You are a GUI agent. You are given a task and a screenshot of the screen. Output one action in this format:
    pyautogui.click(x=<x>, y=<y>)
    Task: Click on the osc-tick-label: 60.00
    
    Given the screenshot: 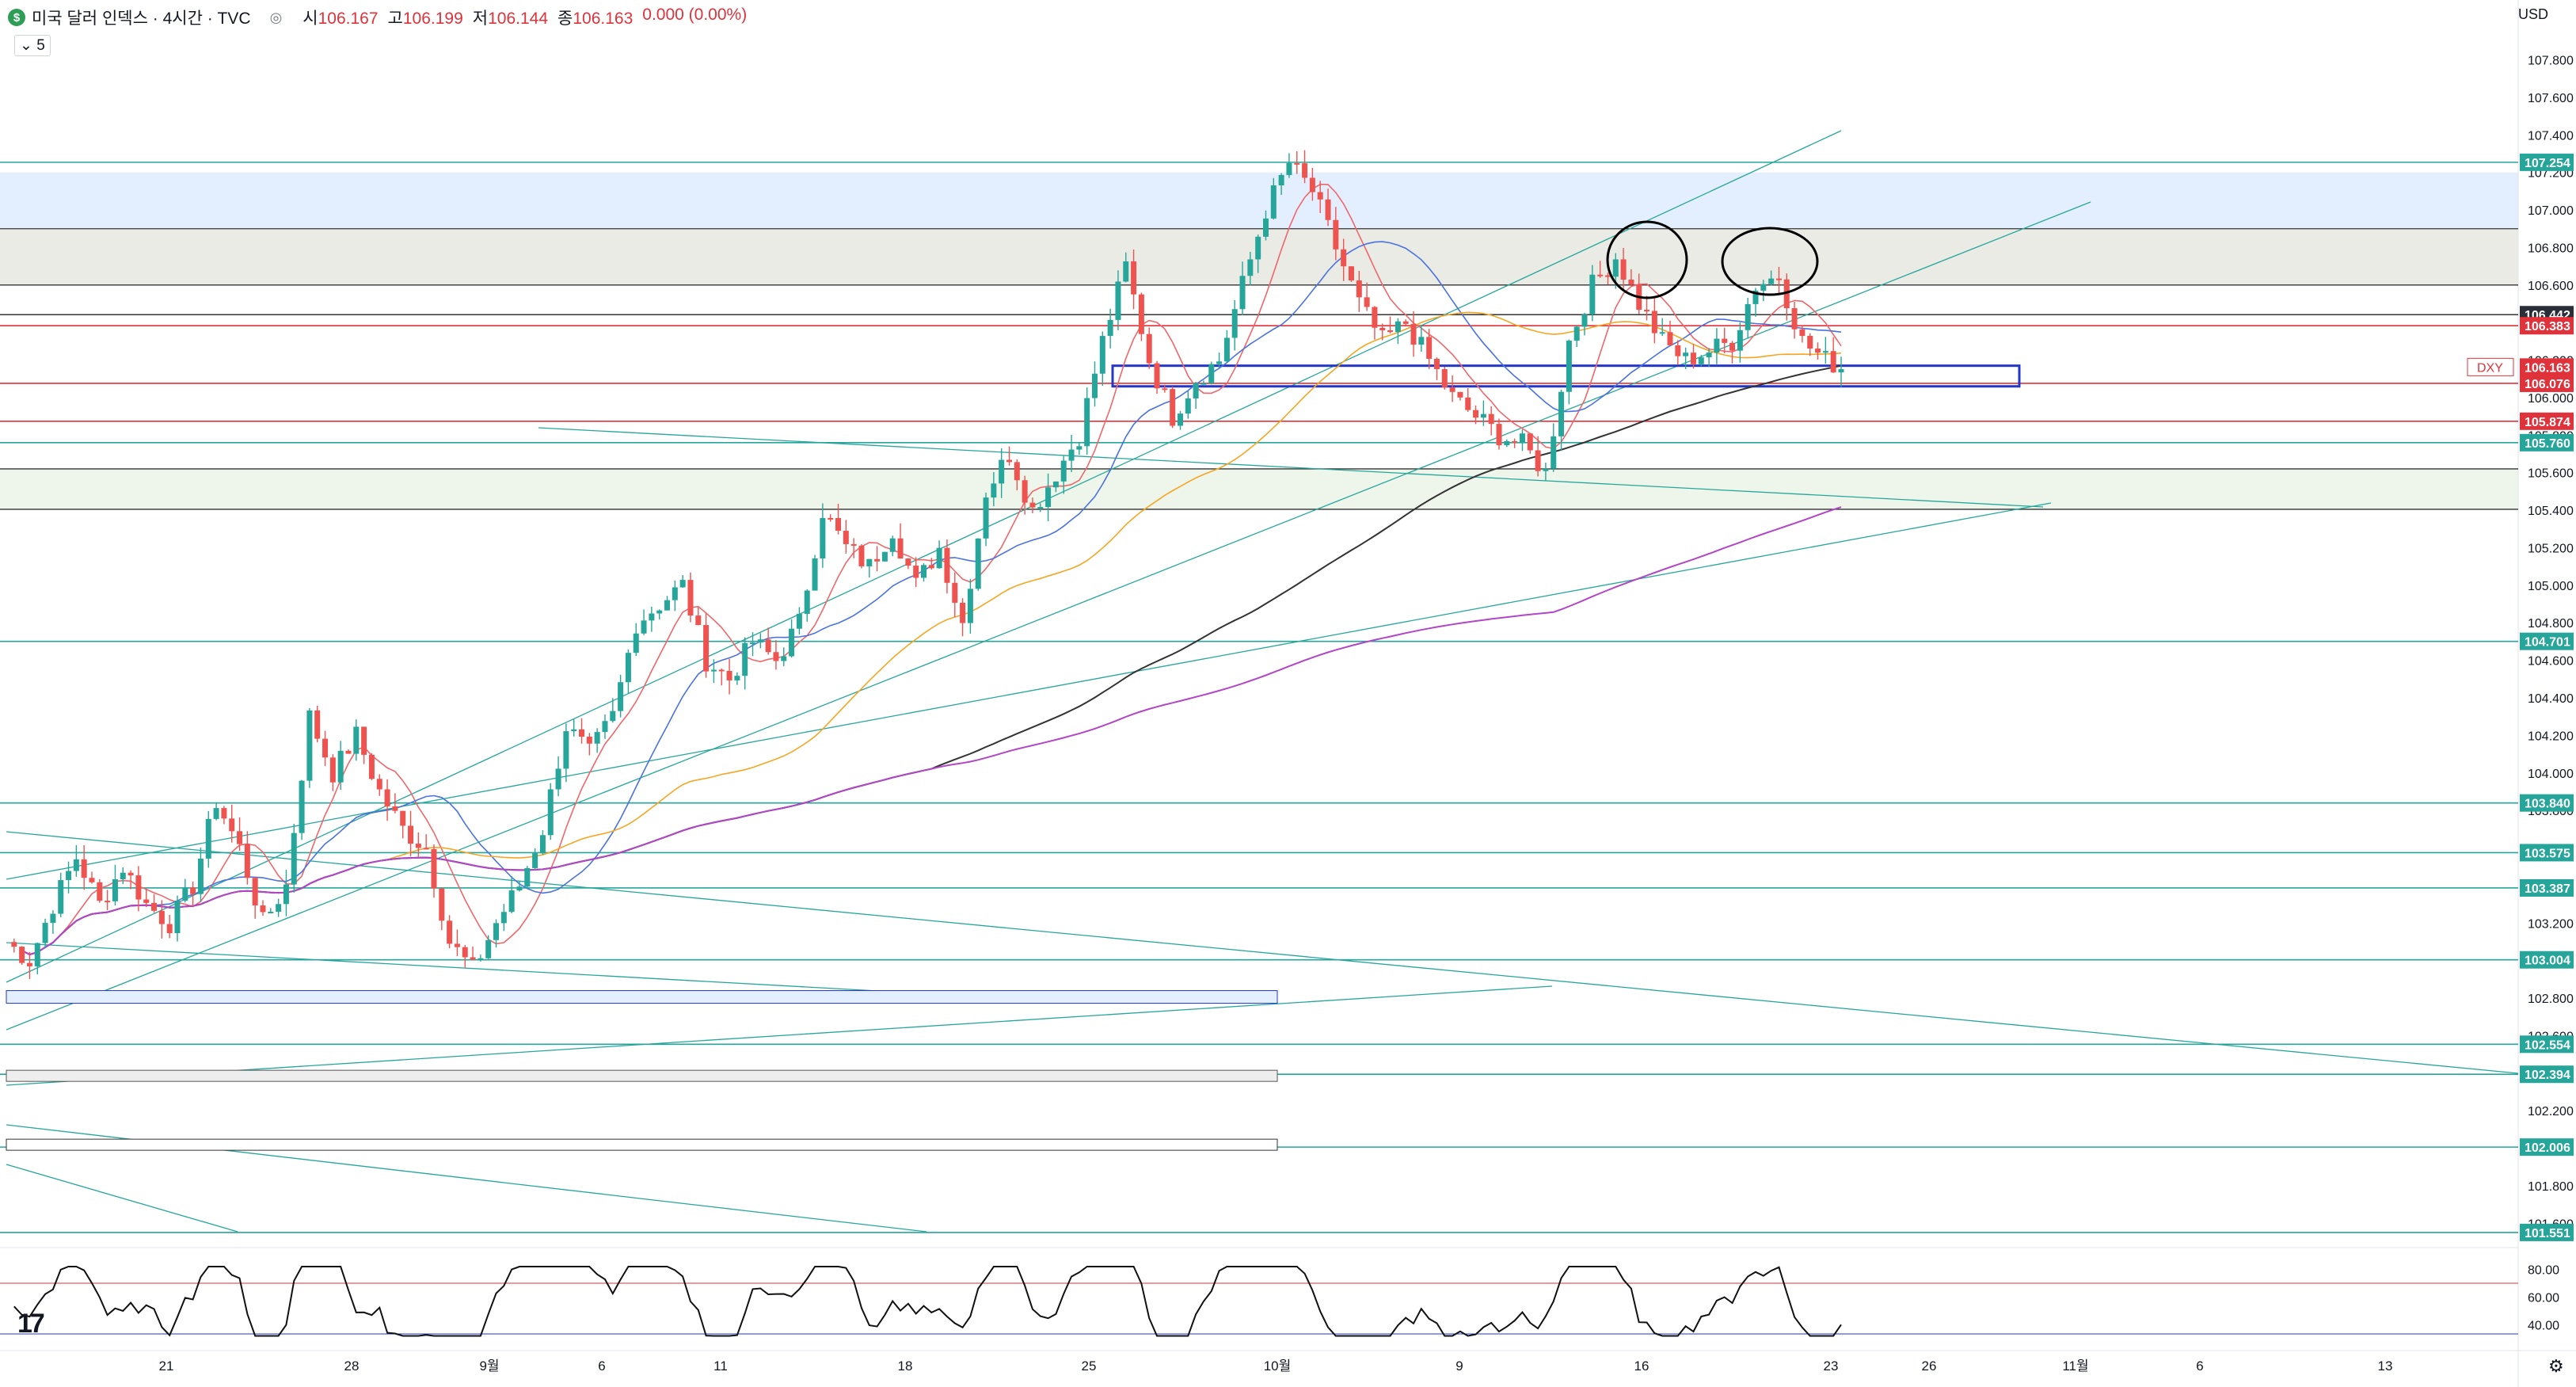 What is the action you would take?
    pyautogui.click(x=2543, y=1298)
    